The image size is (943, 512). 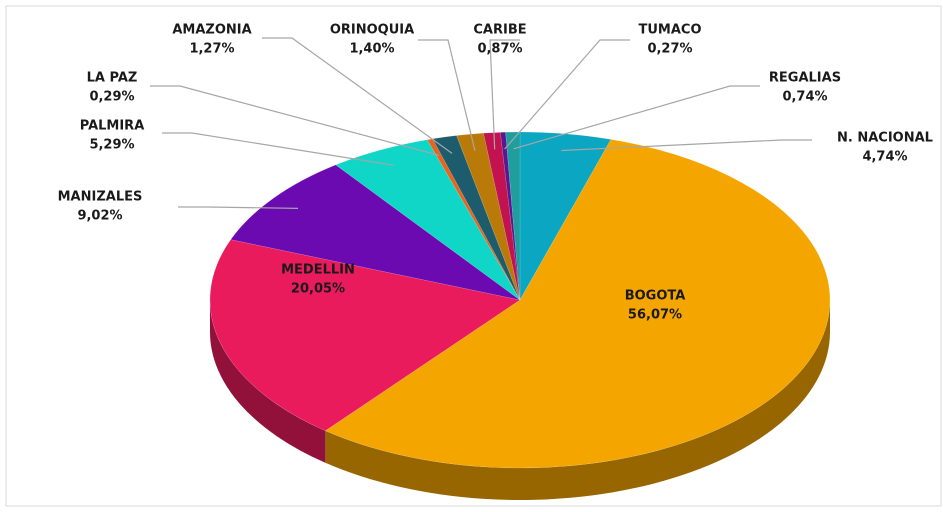 What do you see at coordinates (499, 49) in the screenshot?
I see `value-label: 0,87%` at bounding box center [499, 49].